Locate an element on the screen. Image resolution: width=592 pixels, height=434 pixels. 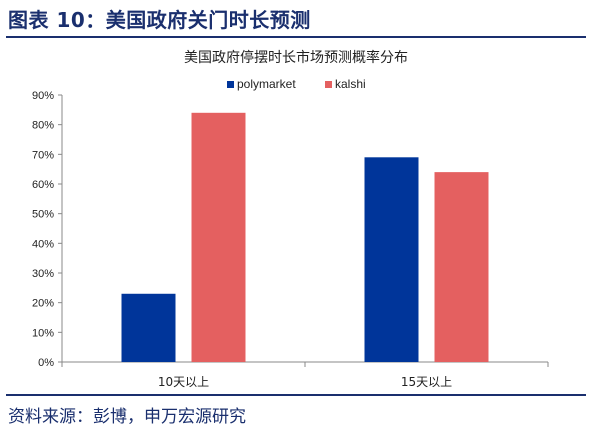
y-tick-label: 60% is located at coordinates (43, 185).